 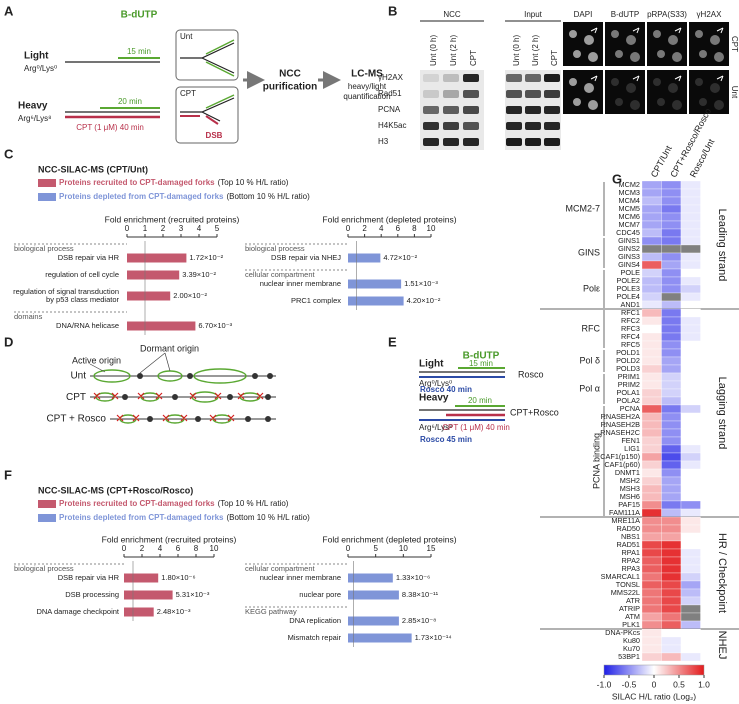 What do you see at coordinates (199, 274) in the screenshot?
I see `value-label: 3.39×10⁻²` at bounding box center [199, 274].